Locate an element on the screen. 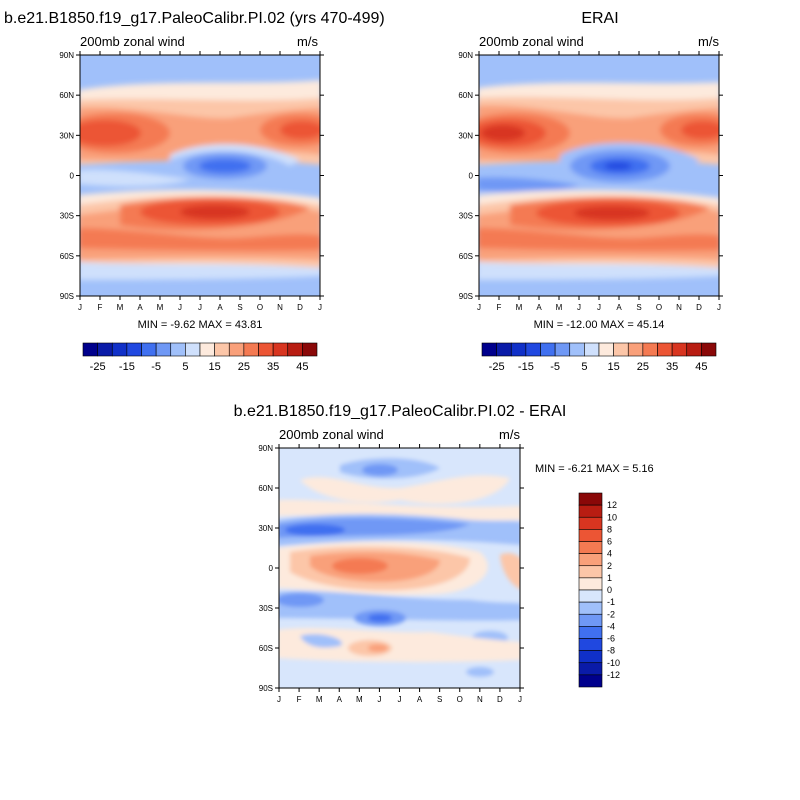 This screenshot has width=800, height=800. panel-erai-stats: MIN = -12.00 MAX = 45.14 is located at coordinates (599, 325).